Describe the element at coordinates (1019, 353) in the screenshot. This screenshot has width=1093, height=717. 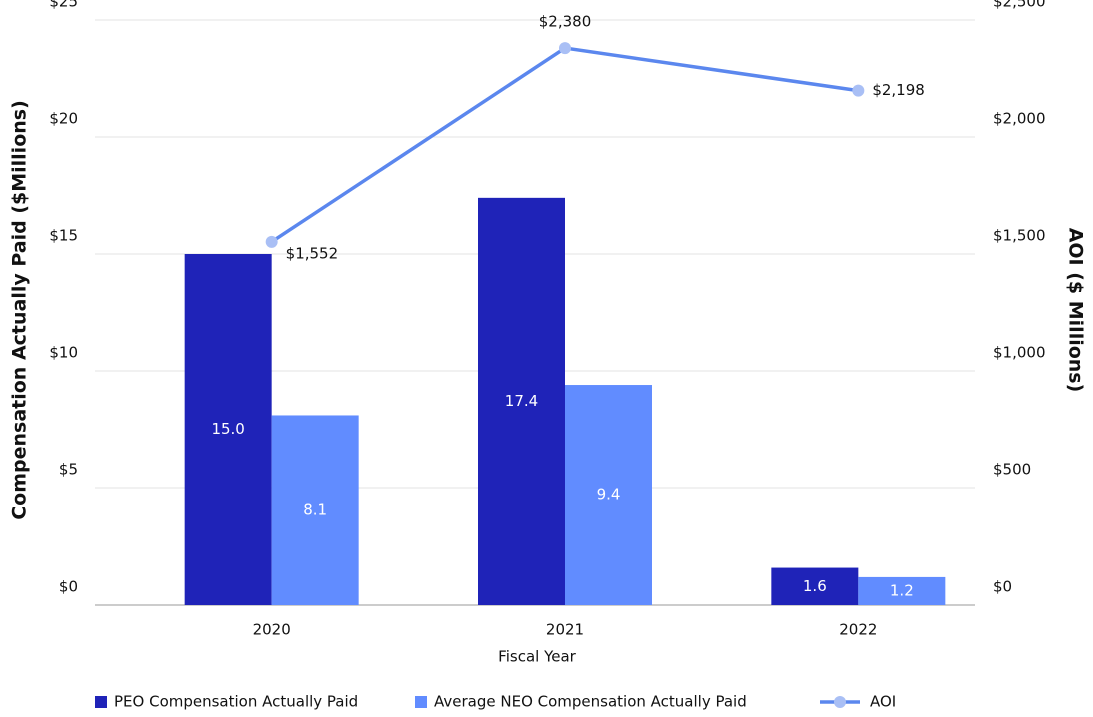
I see `y2-tick-label: $1,000` at that location.